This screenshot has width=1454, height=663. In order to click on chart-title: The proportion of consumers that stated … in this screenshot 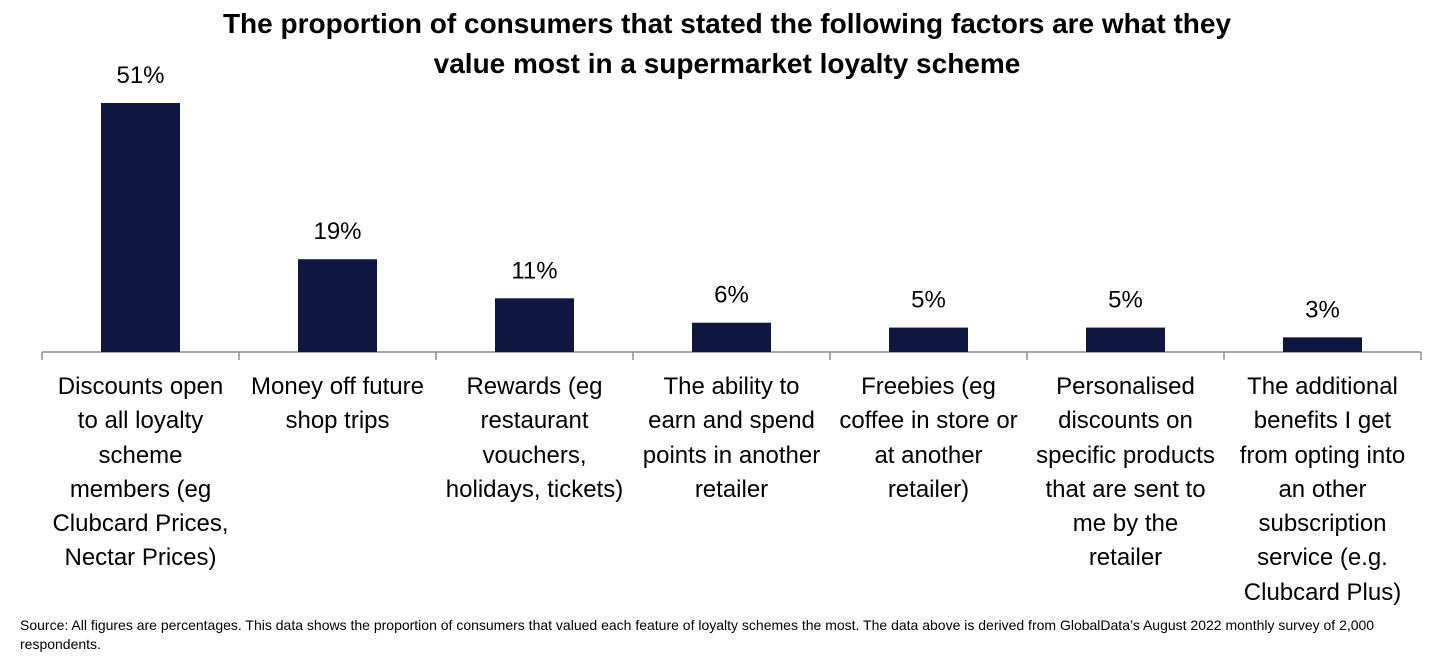, I will do `click(727, 44)`.